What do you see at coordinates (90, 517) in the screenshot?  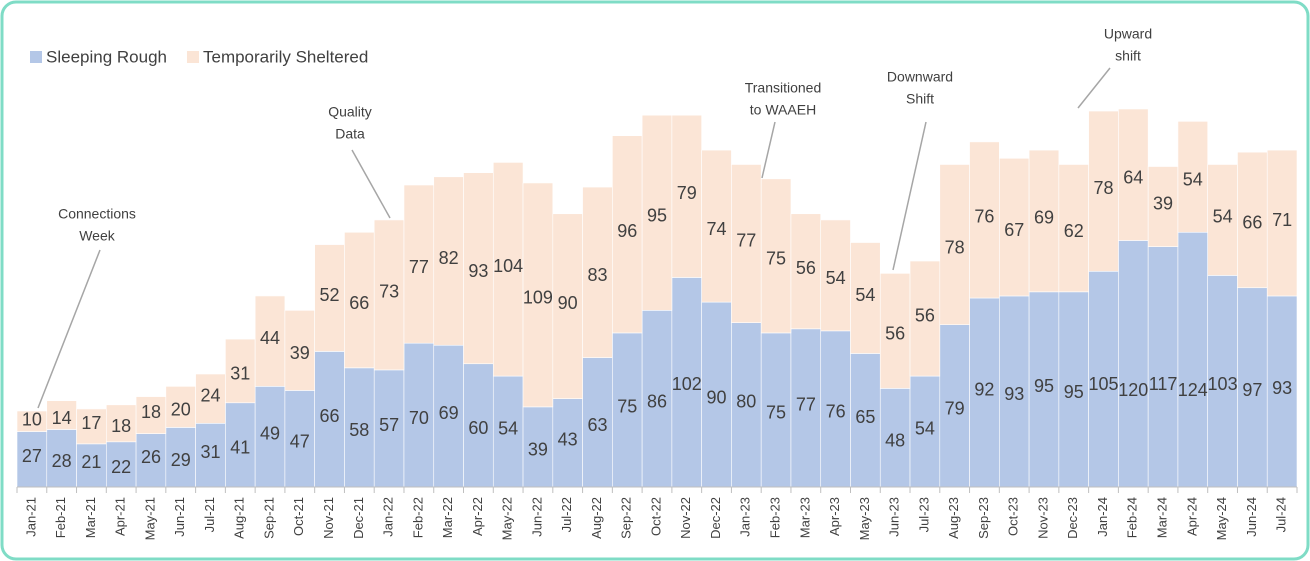 I see `x-tick-label: Mar-21` at bounding box center [90, 517].